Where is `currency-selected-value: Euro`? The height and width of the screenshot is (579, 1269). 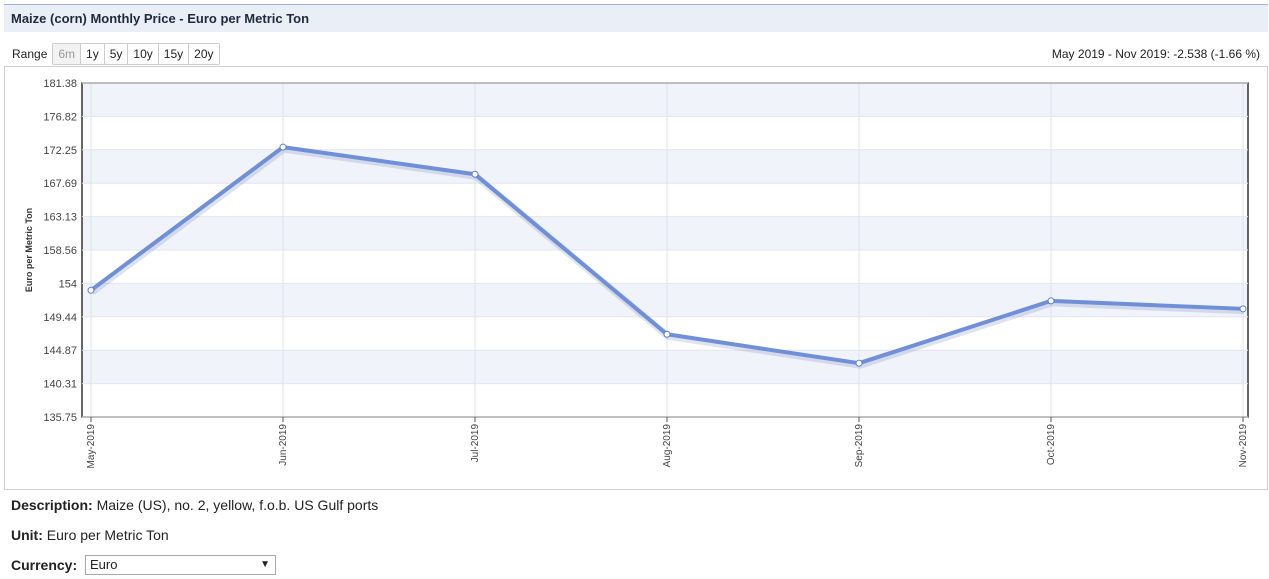
currency-selected-value: Euro is located at coordinates (104, 564).